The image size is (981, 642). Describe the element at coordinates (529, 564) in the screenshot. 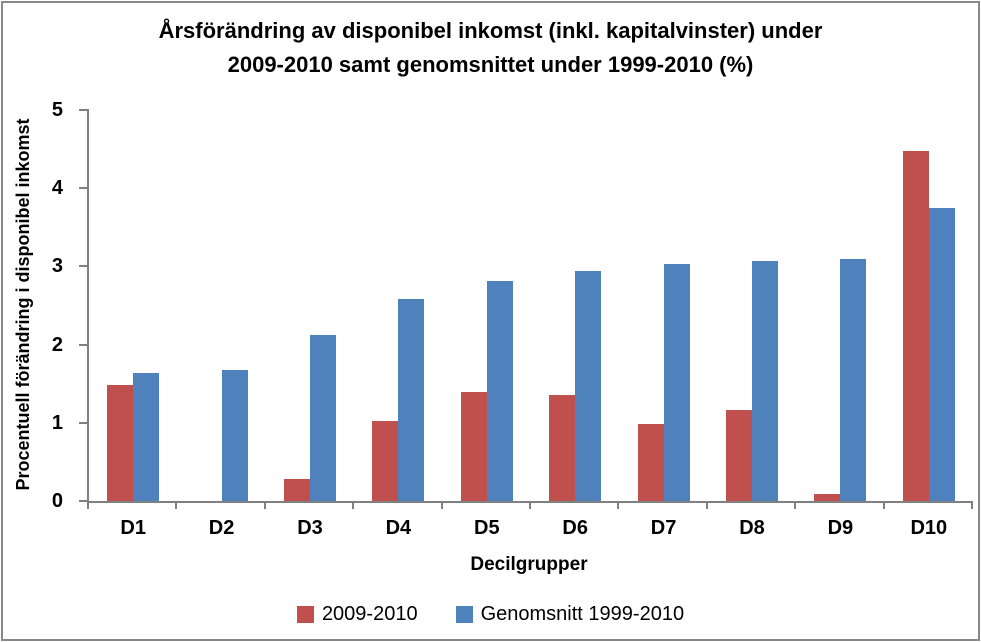

I see `x-axis-title: Decilgrupper` at that location.